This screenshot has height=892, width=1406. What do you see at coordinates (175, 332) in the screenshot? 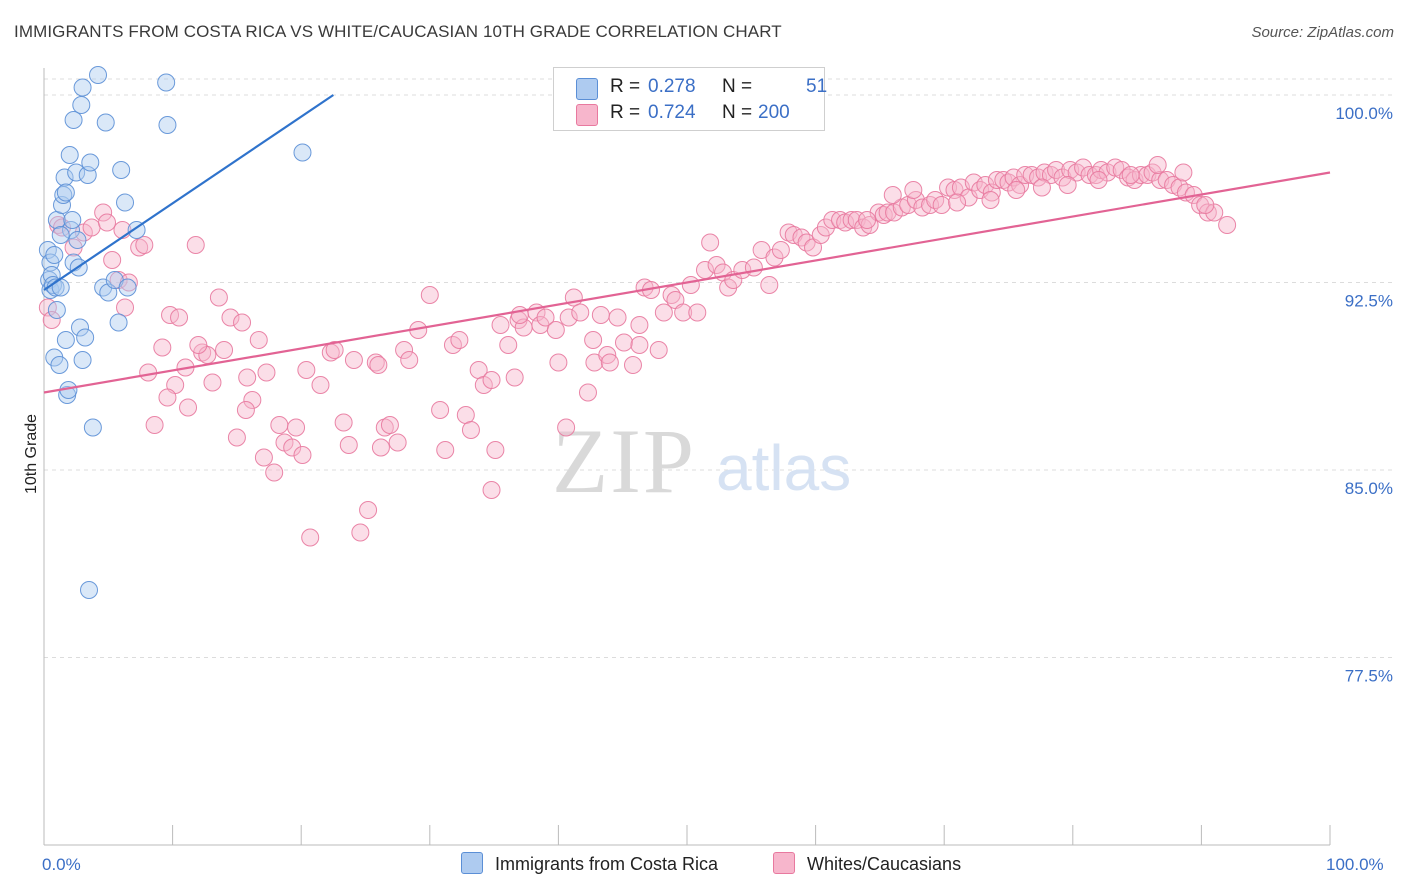
I see `costa-rica-points` at bounding box center [175, 332].